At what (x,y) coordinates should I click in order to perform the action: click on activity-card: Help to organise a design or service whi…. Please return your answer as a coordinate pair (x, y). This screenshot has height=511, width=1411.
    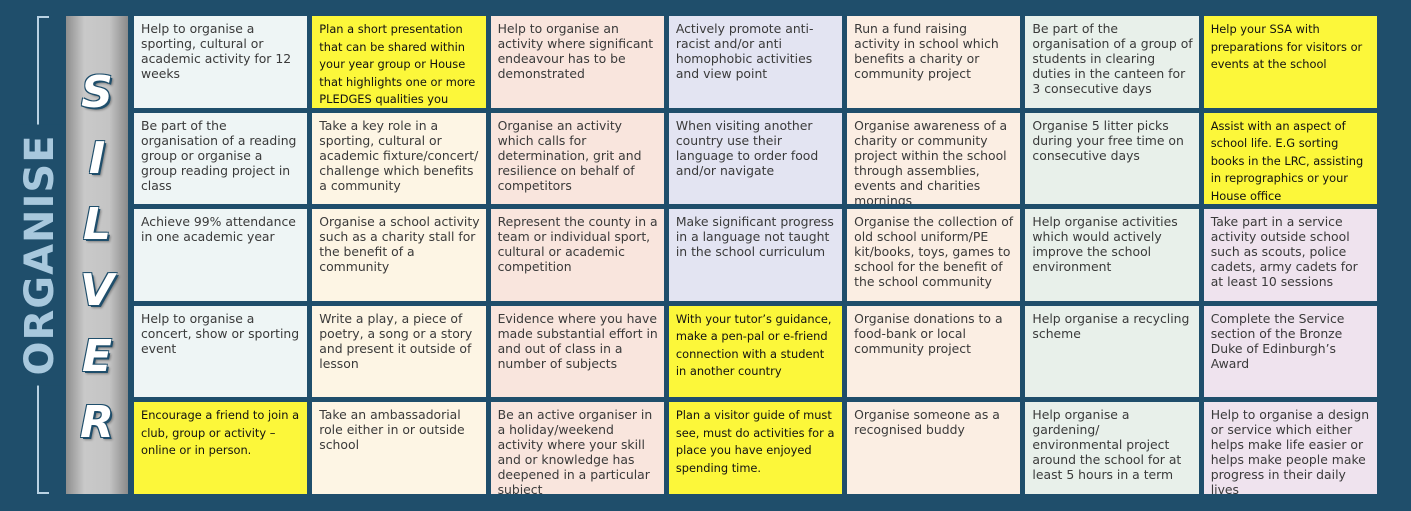
    Looking at the image, I should click on (1290, 448).